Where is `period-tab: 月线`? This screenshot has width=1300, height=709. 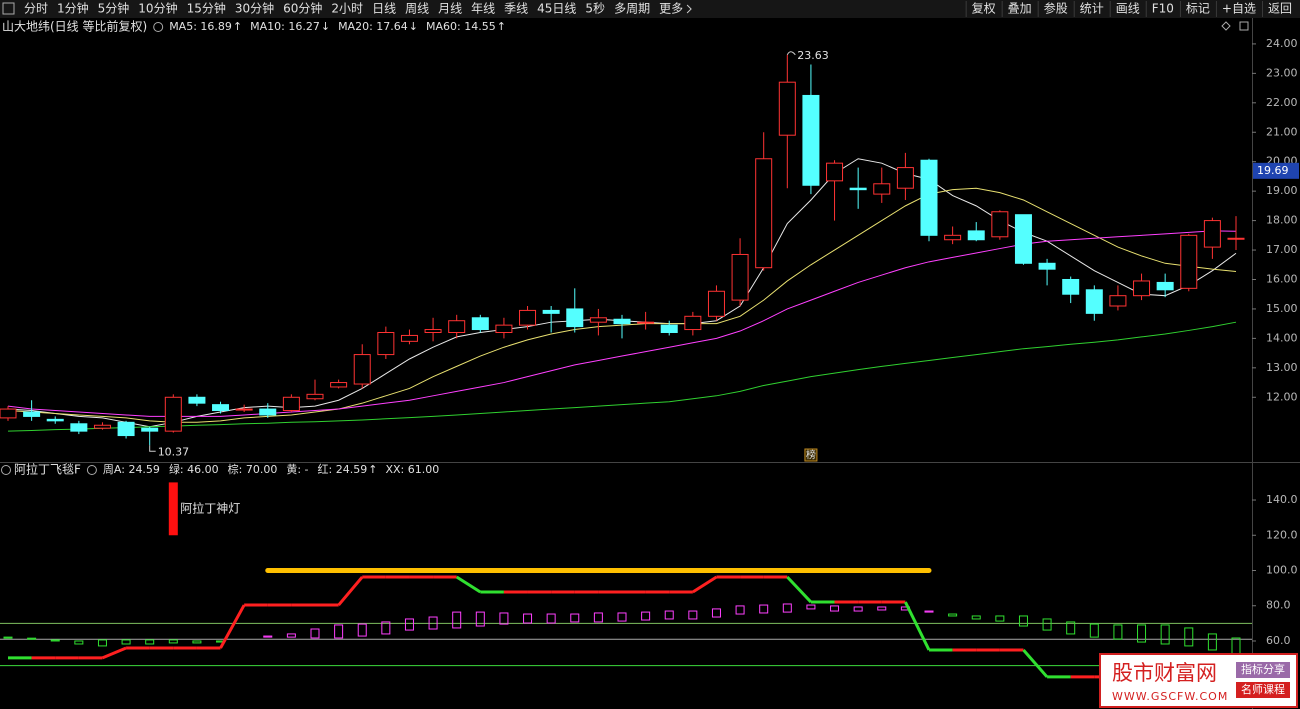 period-tab: 月线 is located at coordinates (450, 9).